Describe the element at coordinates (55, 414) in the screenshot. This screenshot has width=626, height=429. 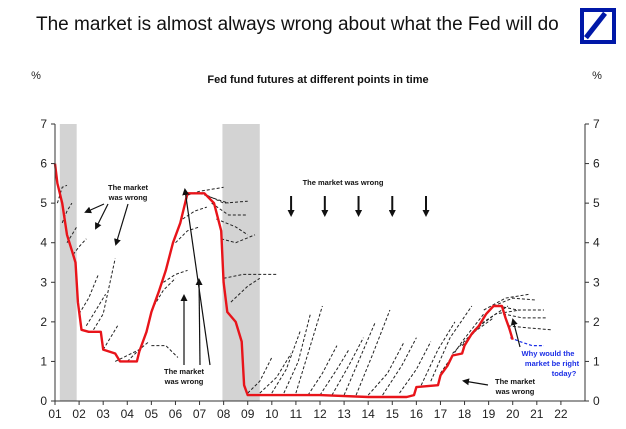
I see `x-tick-label: 01` at that location.